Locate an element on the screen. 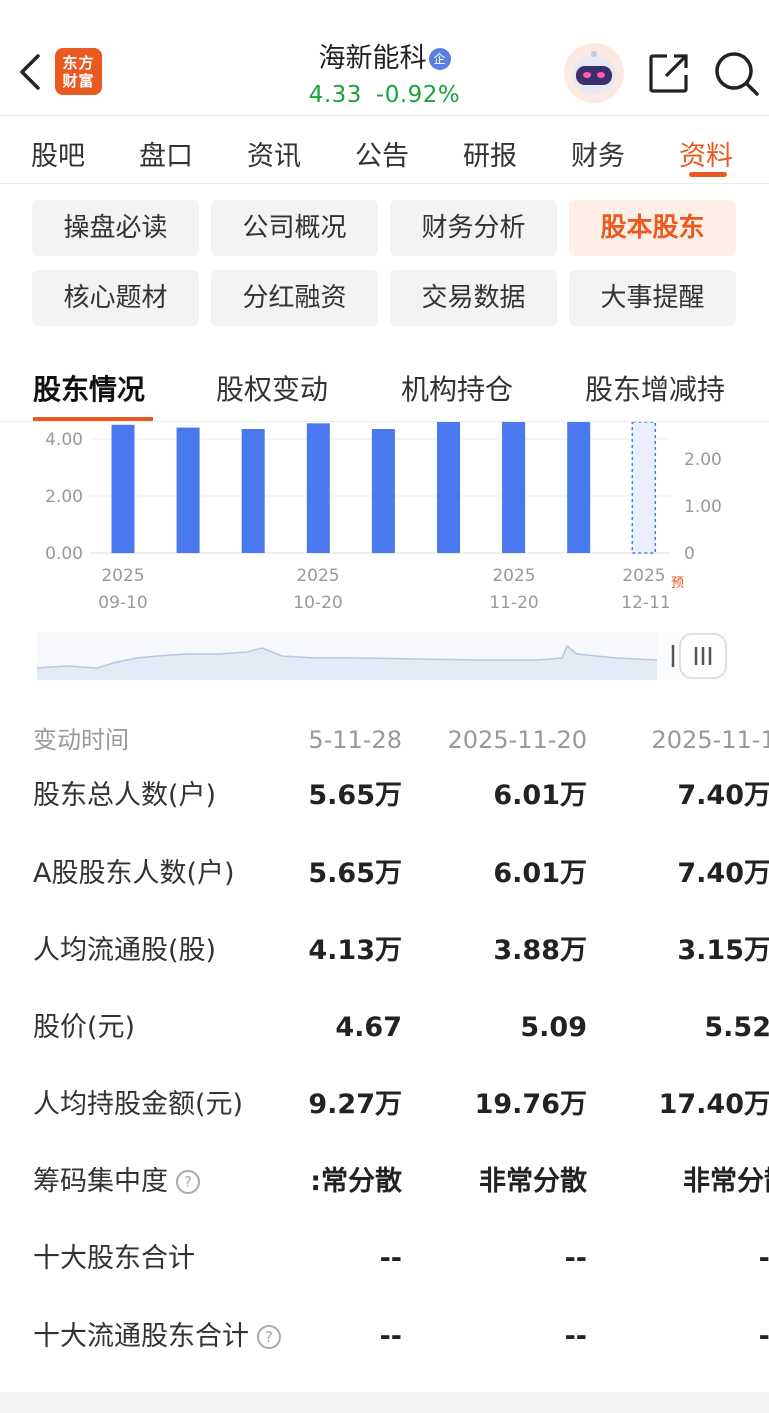 This screenshot has height=1413, width=769. row-label: 股价(元) is located at coordinates (84, 1027).